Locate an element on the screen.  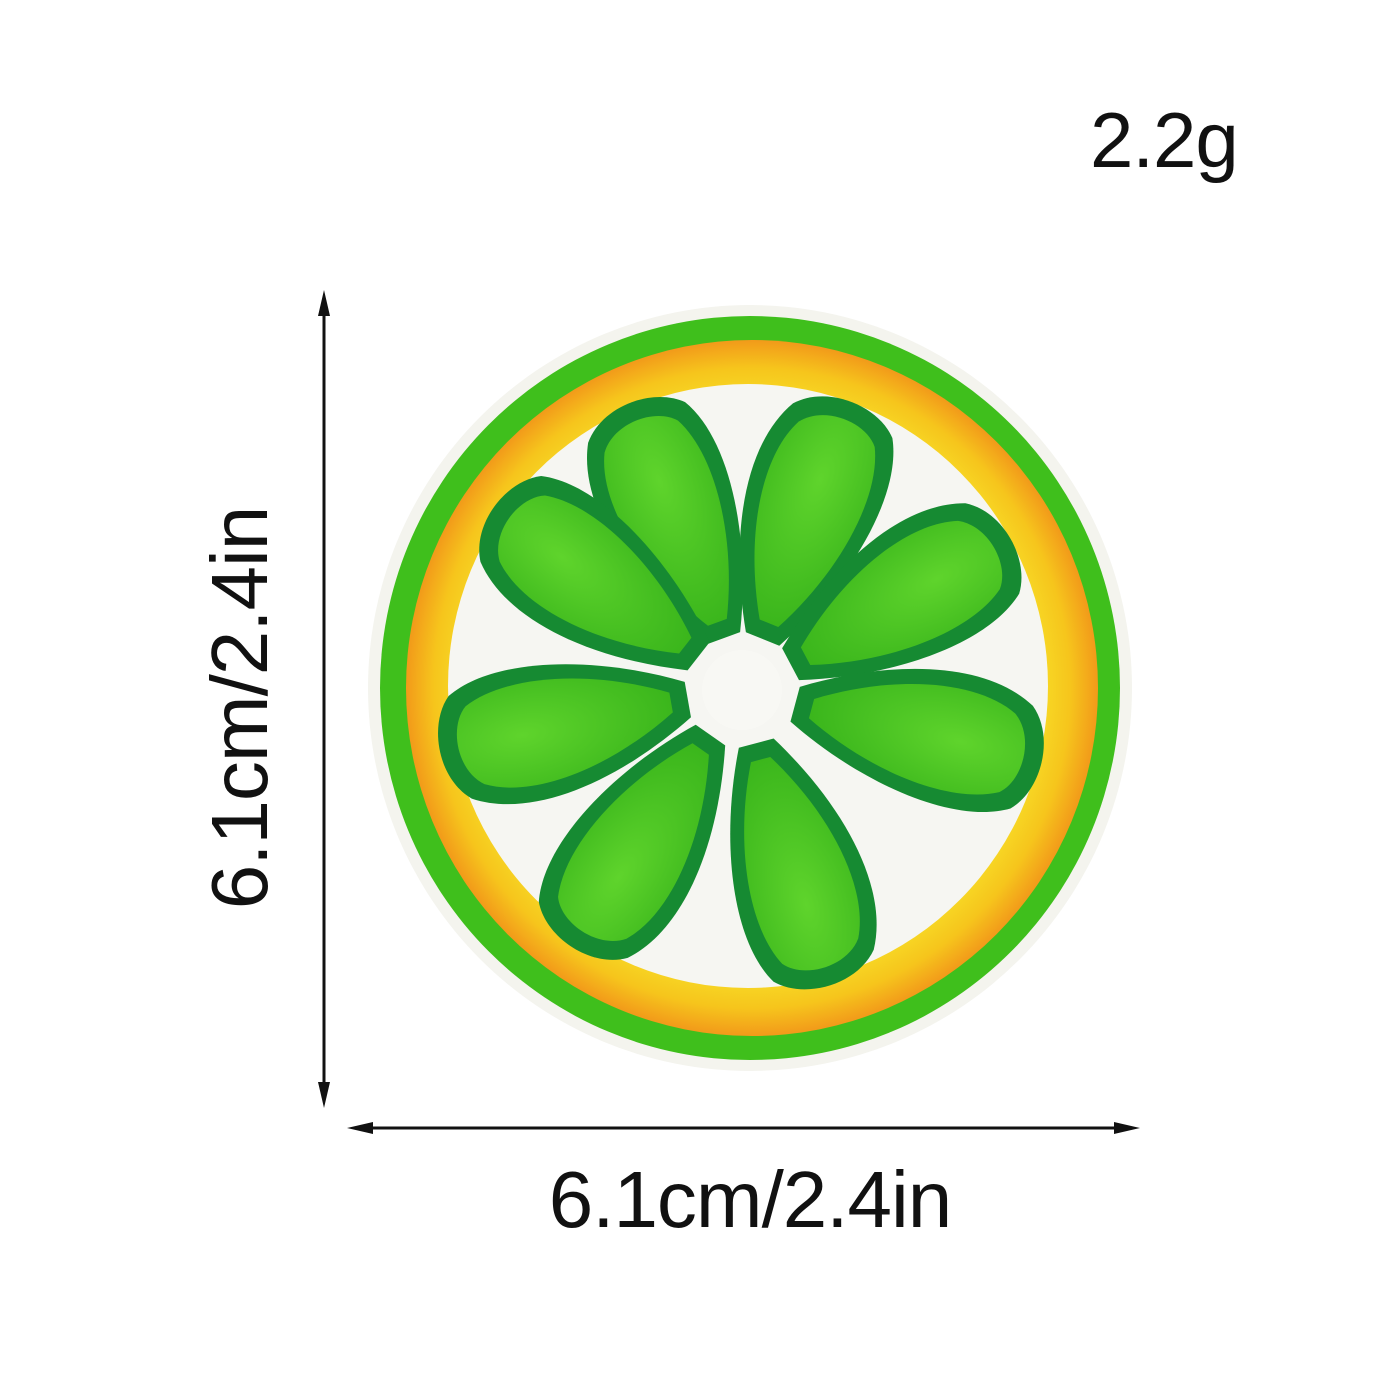
height-label: 6.1cm/2.4in is located at coordinates (239, 708).